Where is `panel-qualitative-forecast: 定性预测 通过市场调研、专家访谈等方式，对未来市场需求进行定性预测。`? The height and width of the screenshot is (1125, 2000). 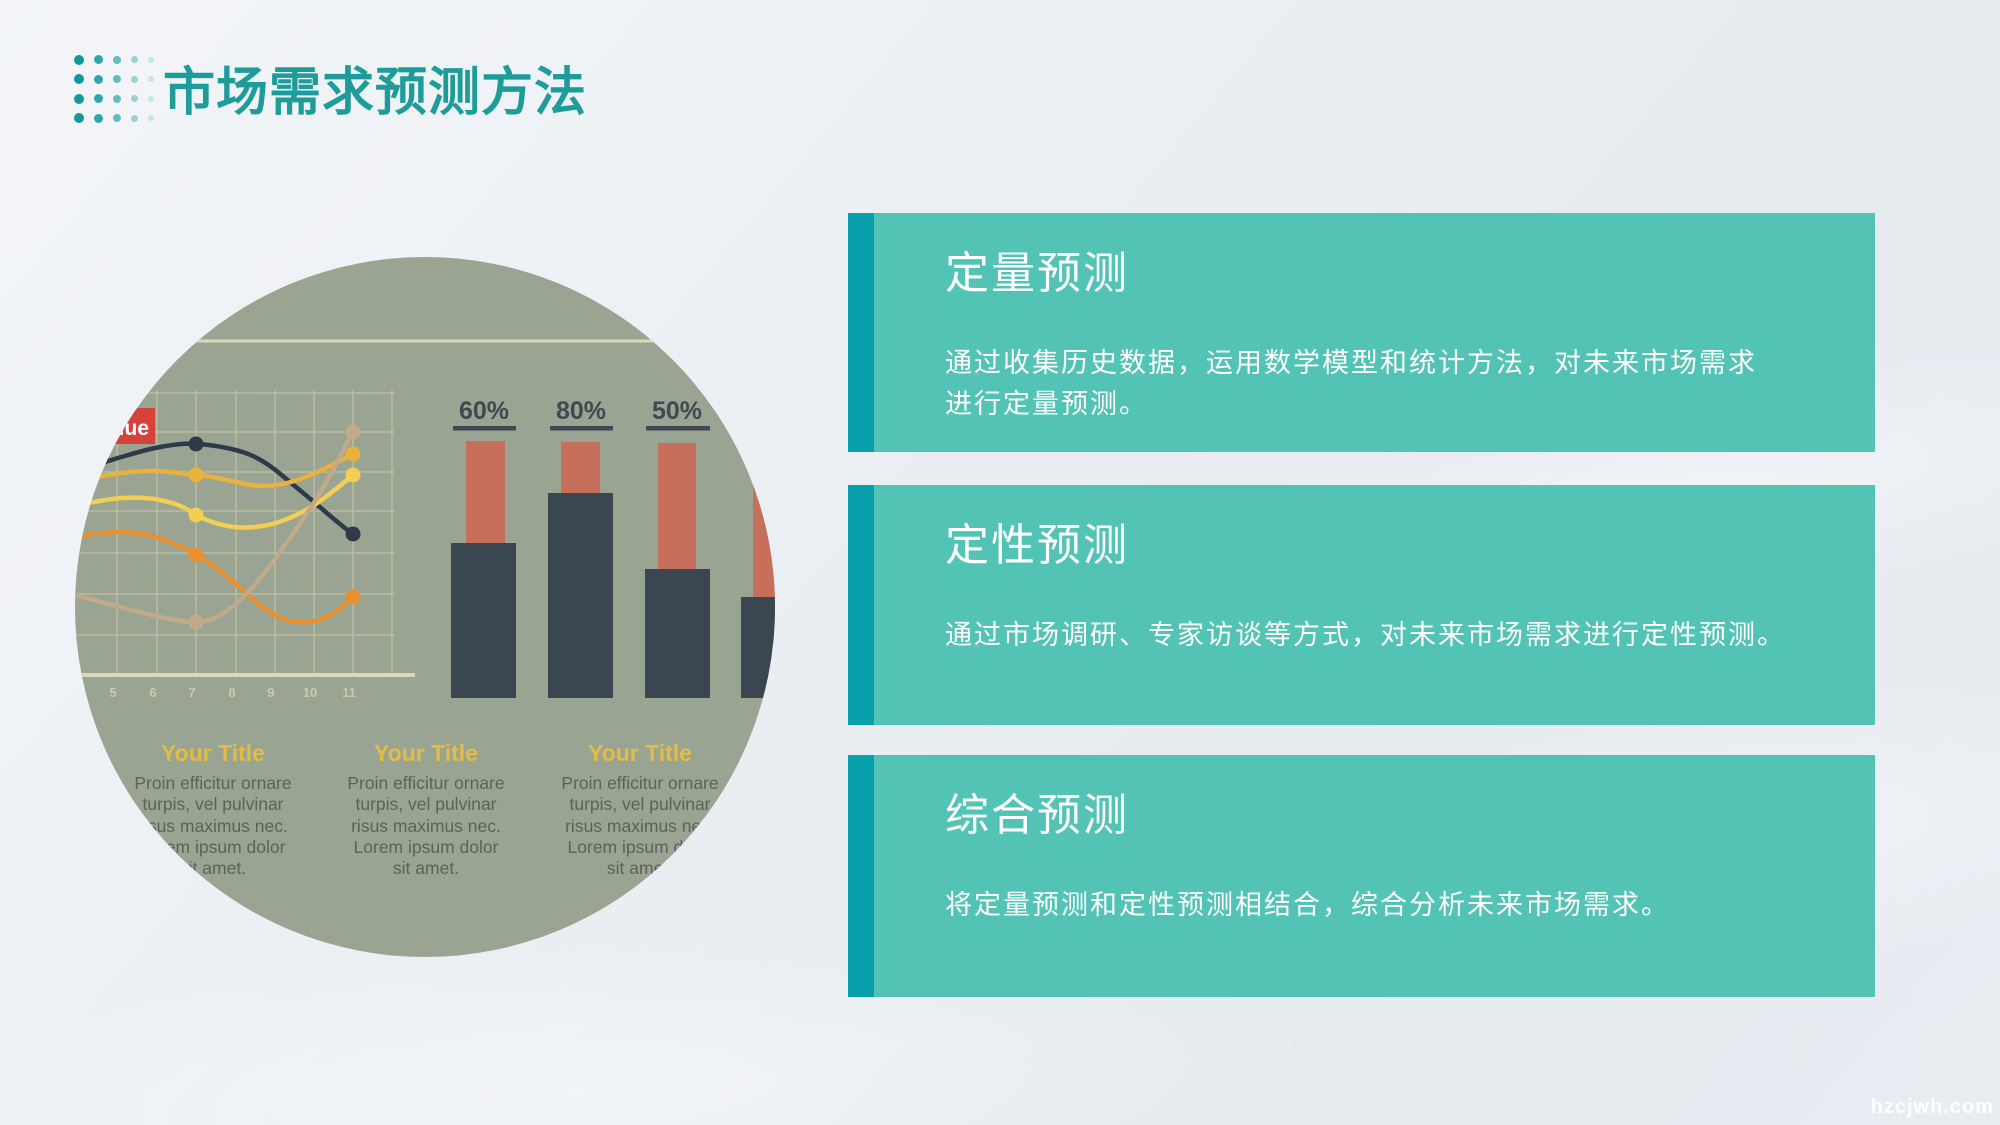
panel-qualitative-forecast: 定性预测 通过市场调研、专家访谈等方式，对未来市场需求进行定性预测。 is located at coordinates (1361, 605).